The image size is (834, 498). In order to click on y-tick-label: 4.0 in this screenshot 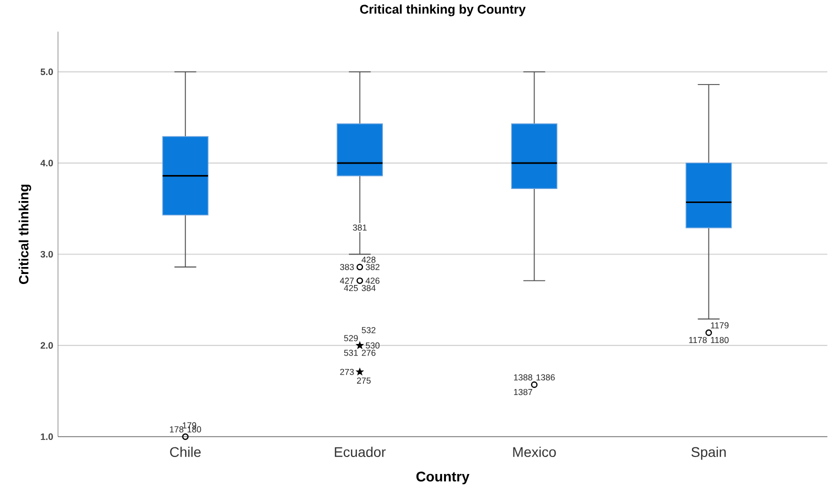, I will do `click(46, 163)`.